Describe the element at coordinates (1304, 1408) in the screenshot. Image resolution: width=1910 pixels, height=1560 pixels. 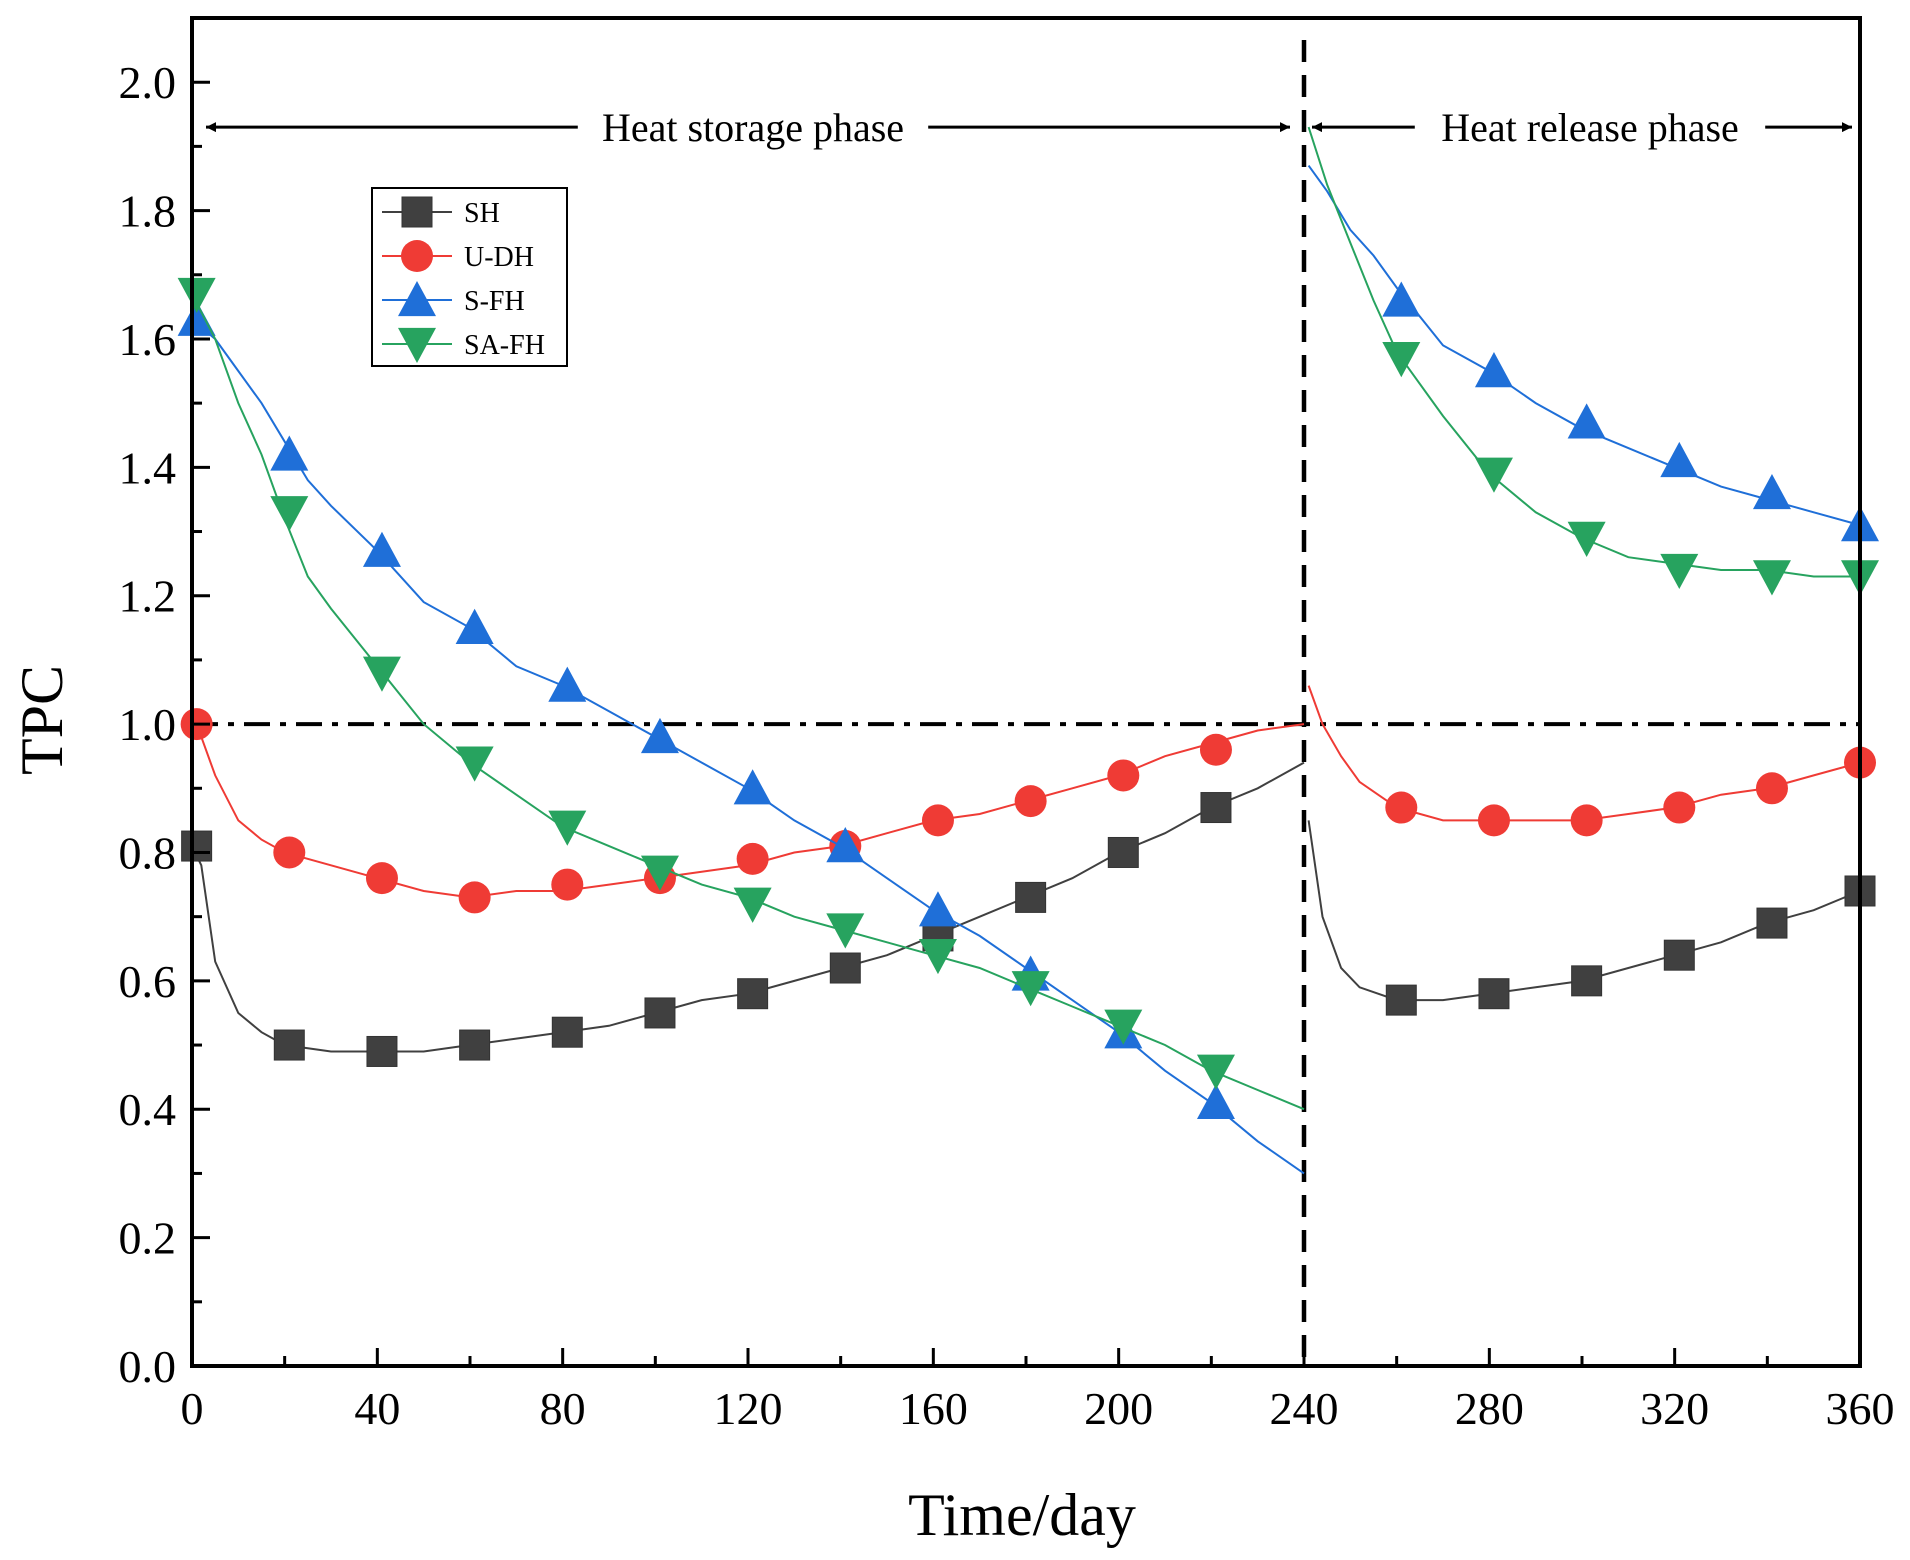
I see `x-tick-label: 240` at that location.